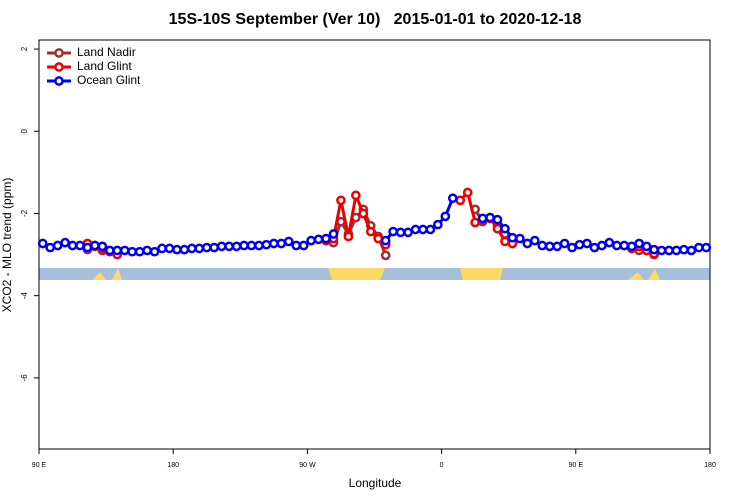  I want to click on legend-label: Land Nadir, so click(106, 52).